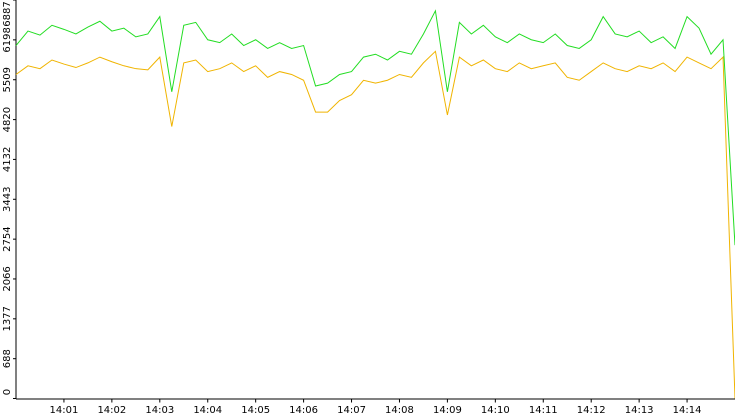 Image resolution: width=735 pixels, height=415 pixels. What do you see at coordinates (7, 199) in the screenshot?
I see `y-tick-label: 3443` at bounding box center [7, 199].